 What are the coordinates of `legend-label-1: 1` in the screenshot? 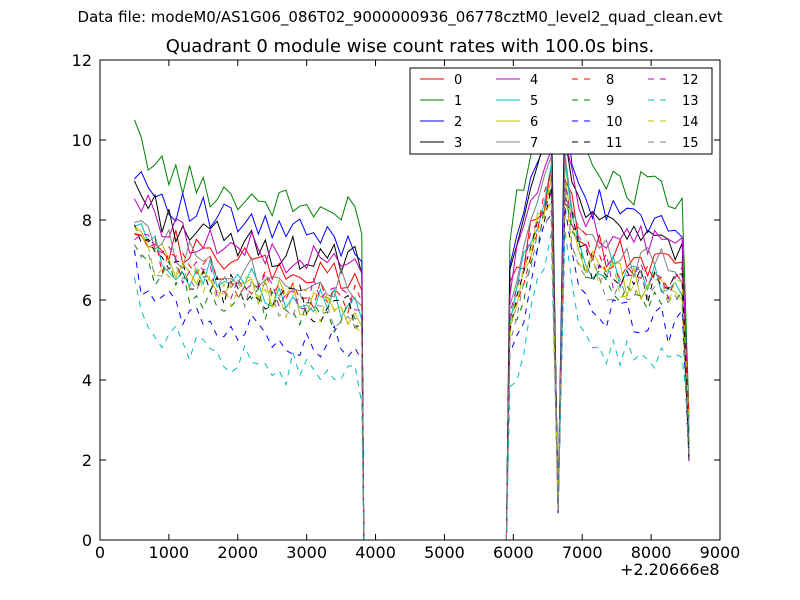 It's located at (458, 101).